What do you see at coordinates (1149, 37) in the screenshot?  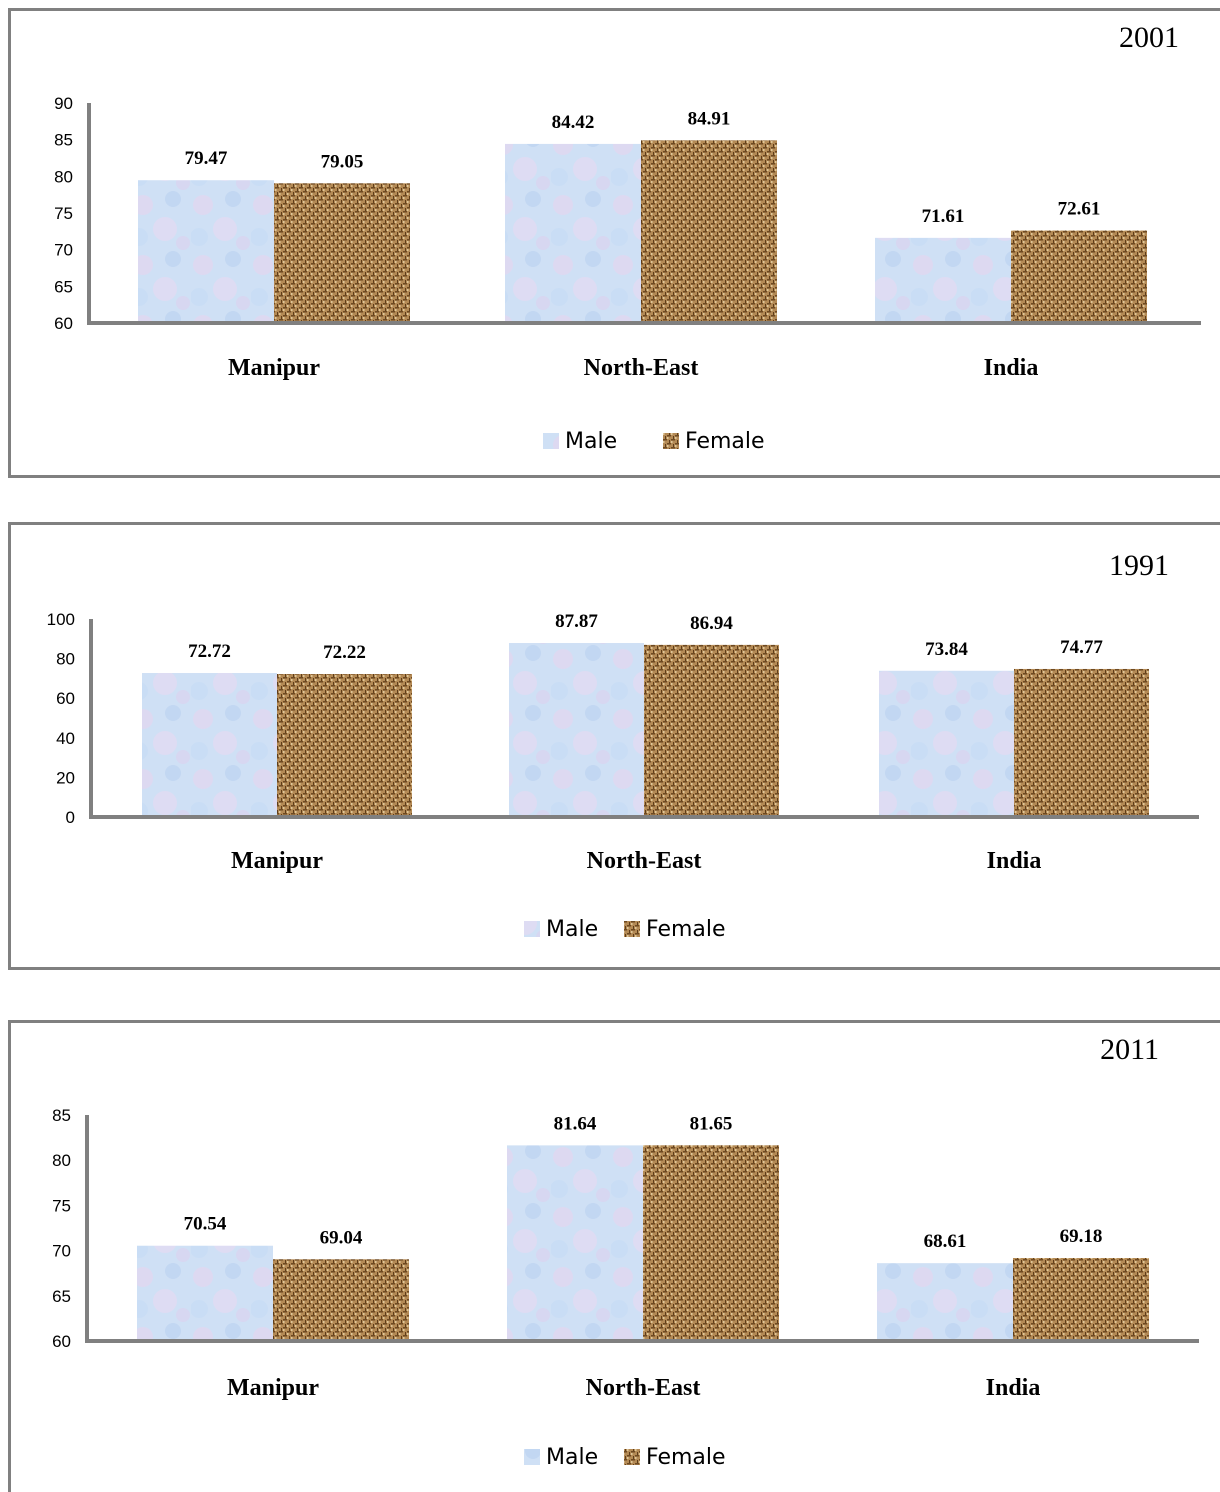 I see `chart-year-title: 2001` at bounding box center [1149, 37].